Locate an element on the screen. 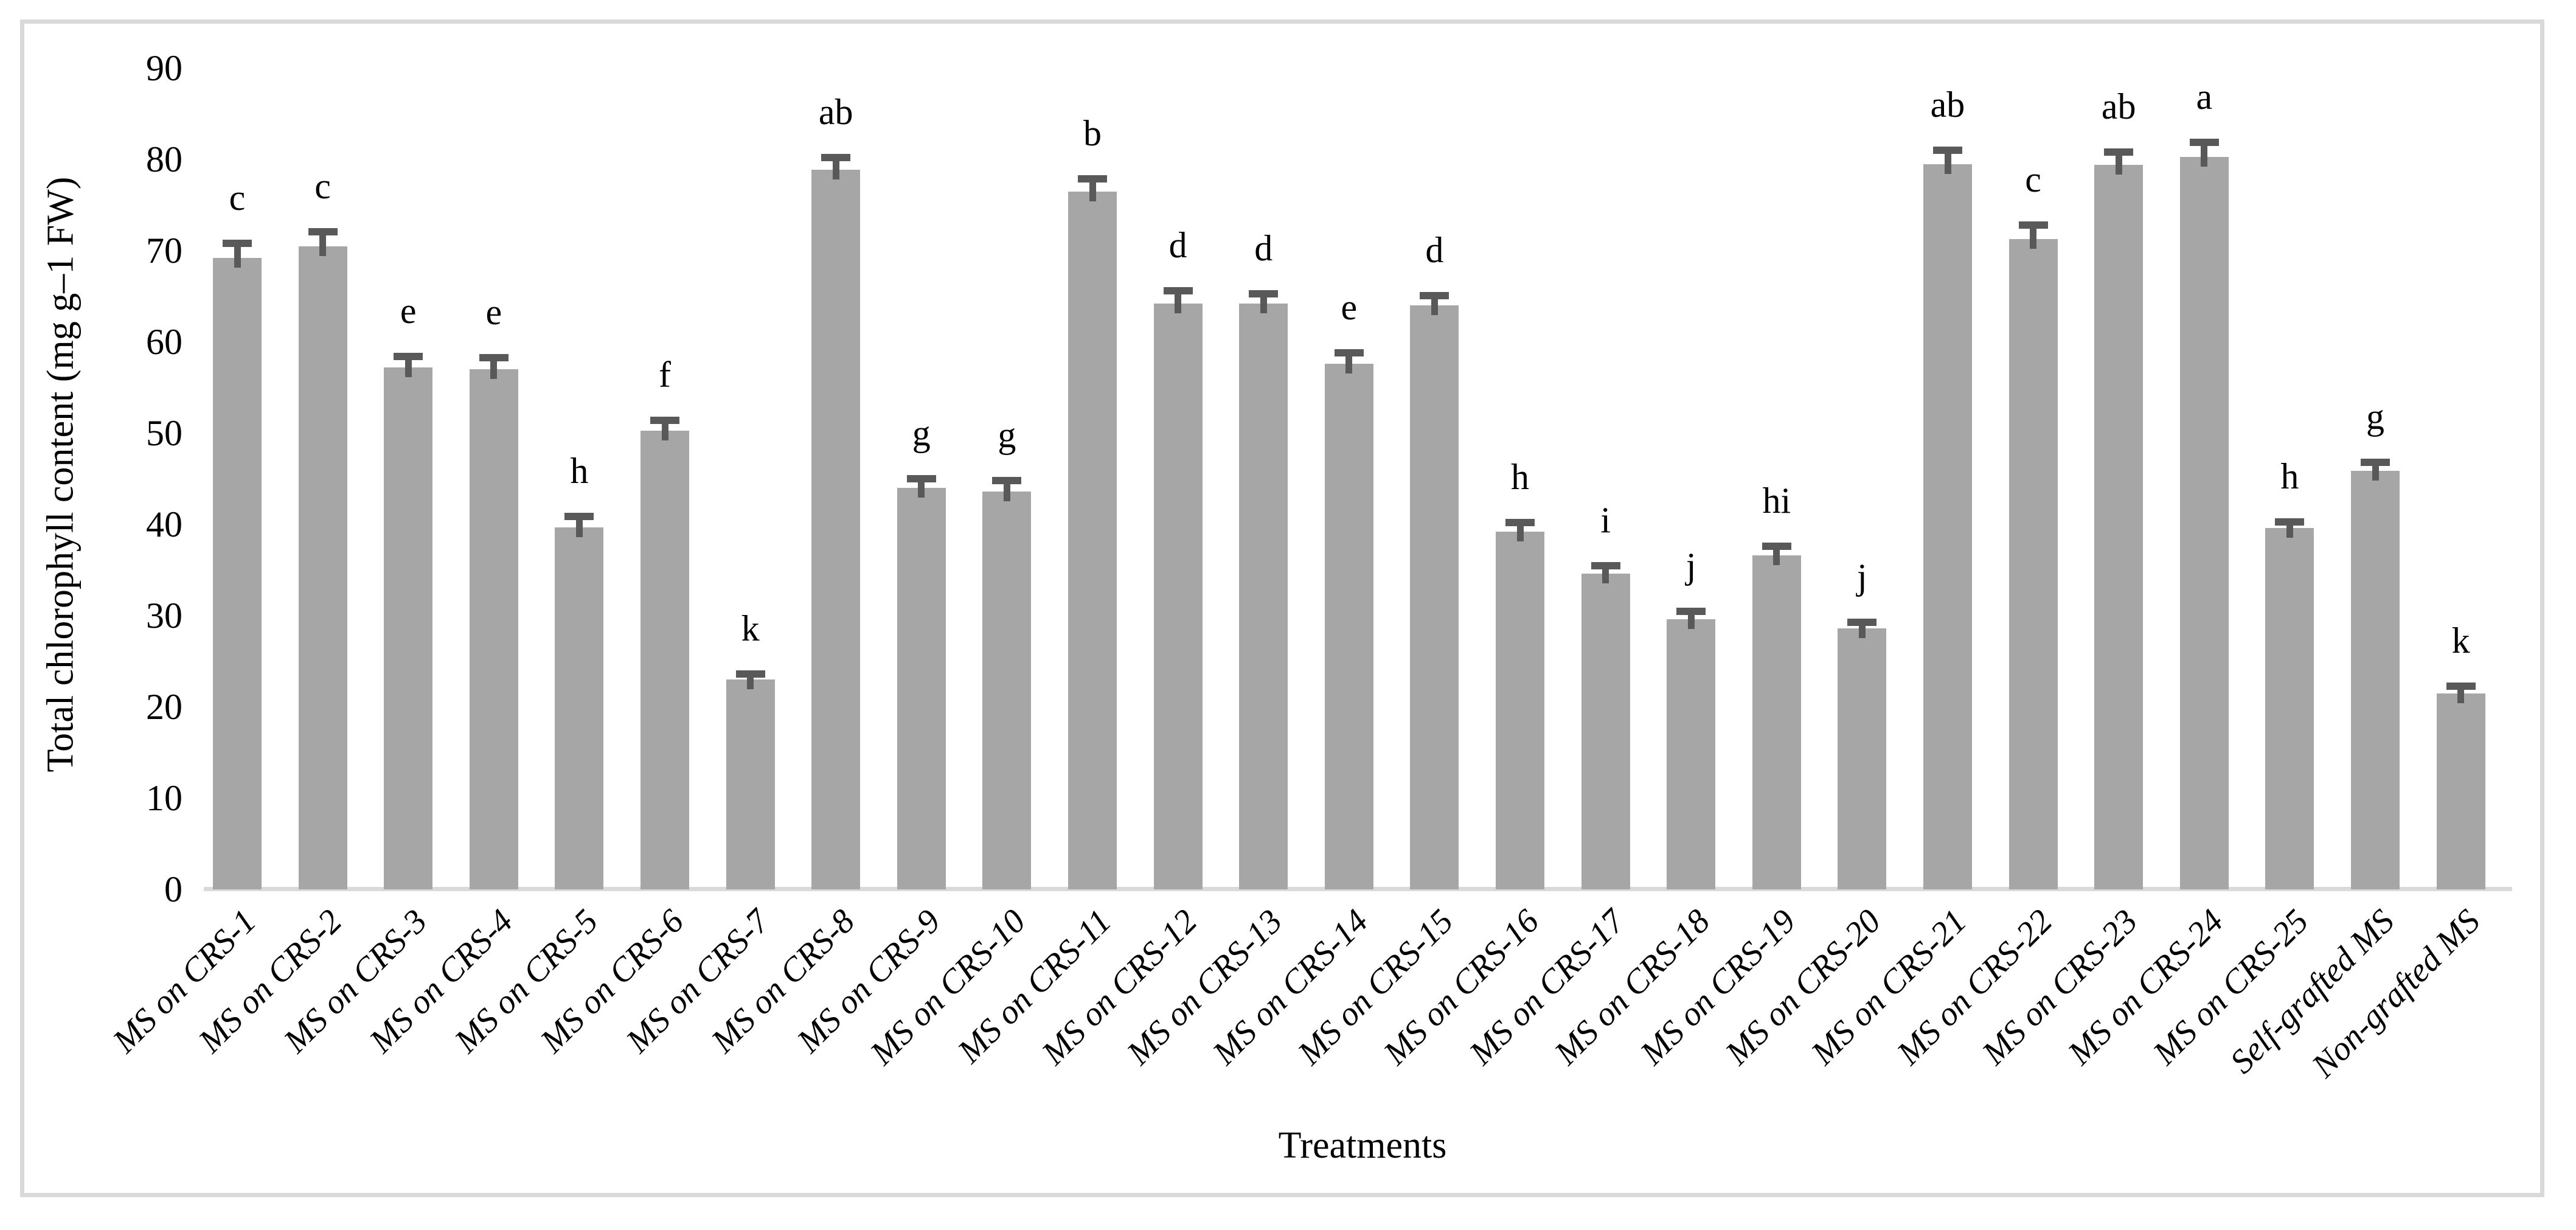 The width and height of the screenshot is (2576, 1230). x-tick-label: MS on CRS-5 is located at coordinates (527, 981).